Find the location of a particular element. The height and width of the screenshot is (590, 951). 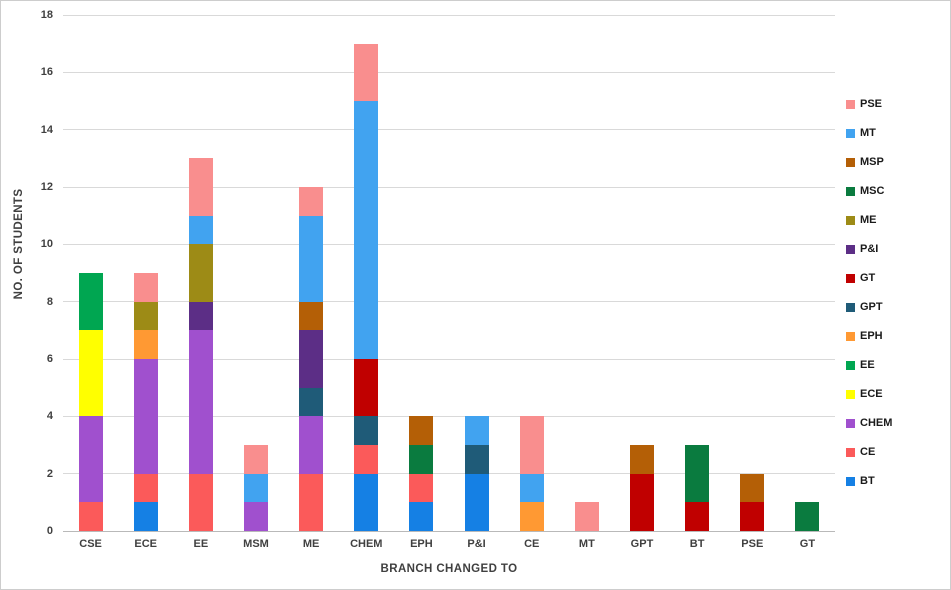

bar-segment-ECE-CSE is located at coordinates (90, 373).